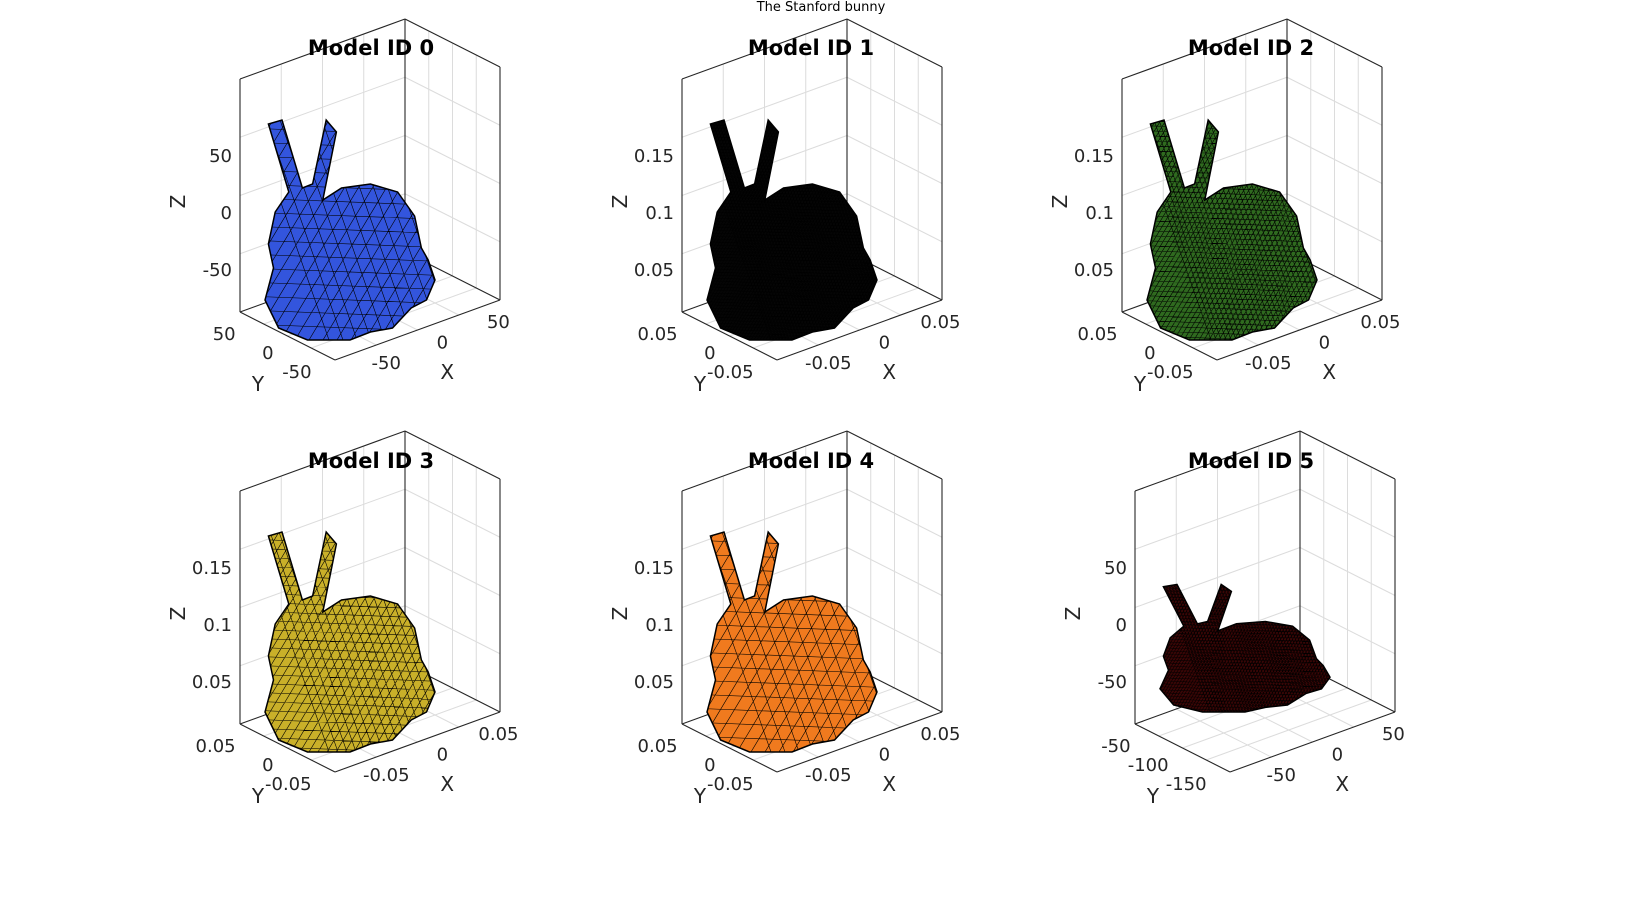 The image size is (1642, 911). I want to click on figure-title: The Stanford bunny, so click(821, 7).